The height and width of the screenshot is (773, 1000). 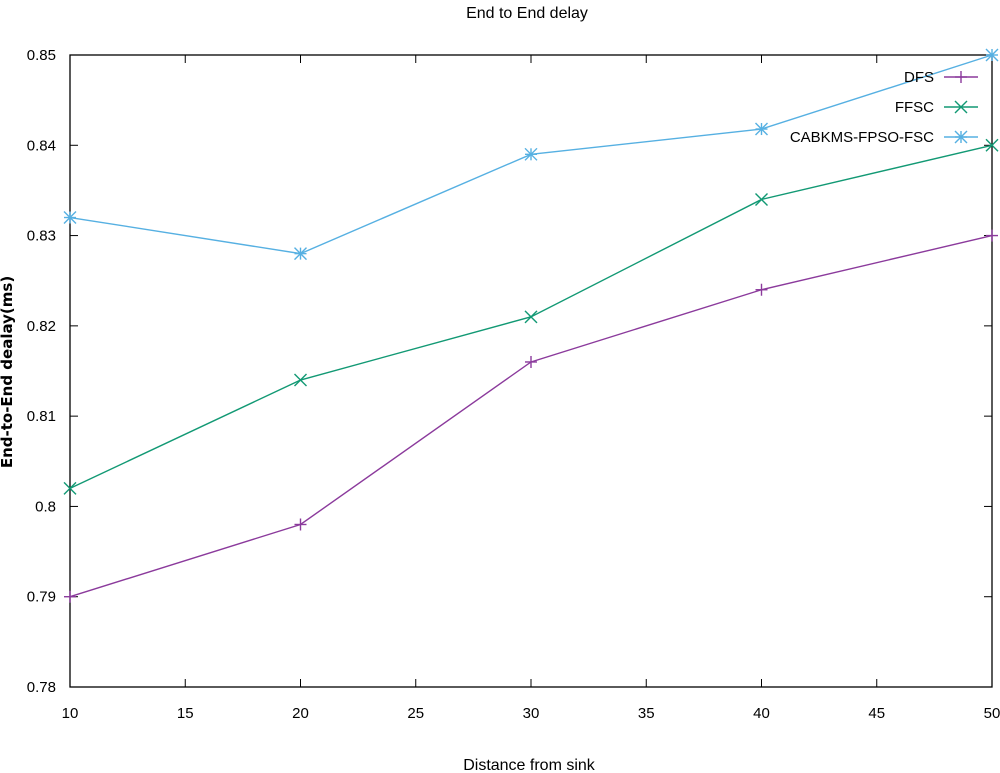 I want to click on x-tick-label: 40, so click(x=761, y=713).